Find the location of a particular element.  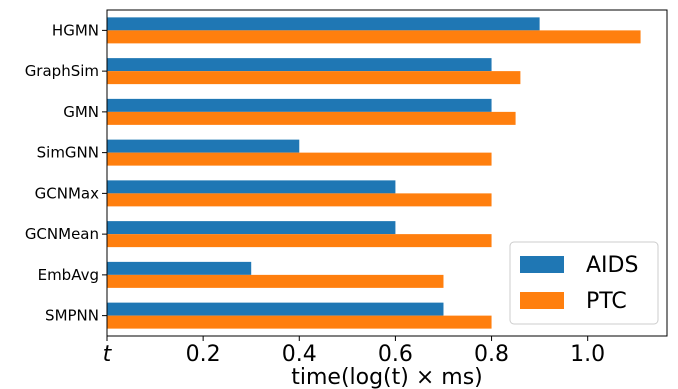

x-tick-label: 0.8 is located at coordinates (491, 354).